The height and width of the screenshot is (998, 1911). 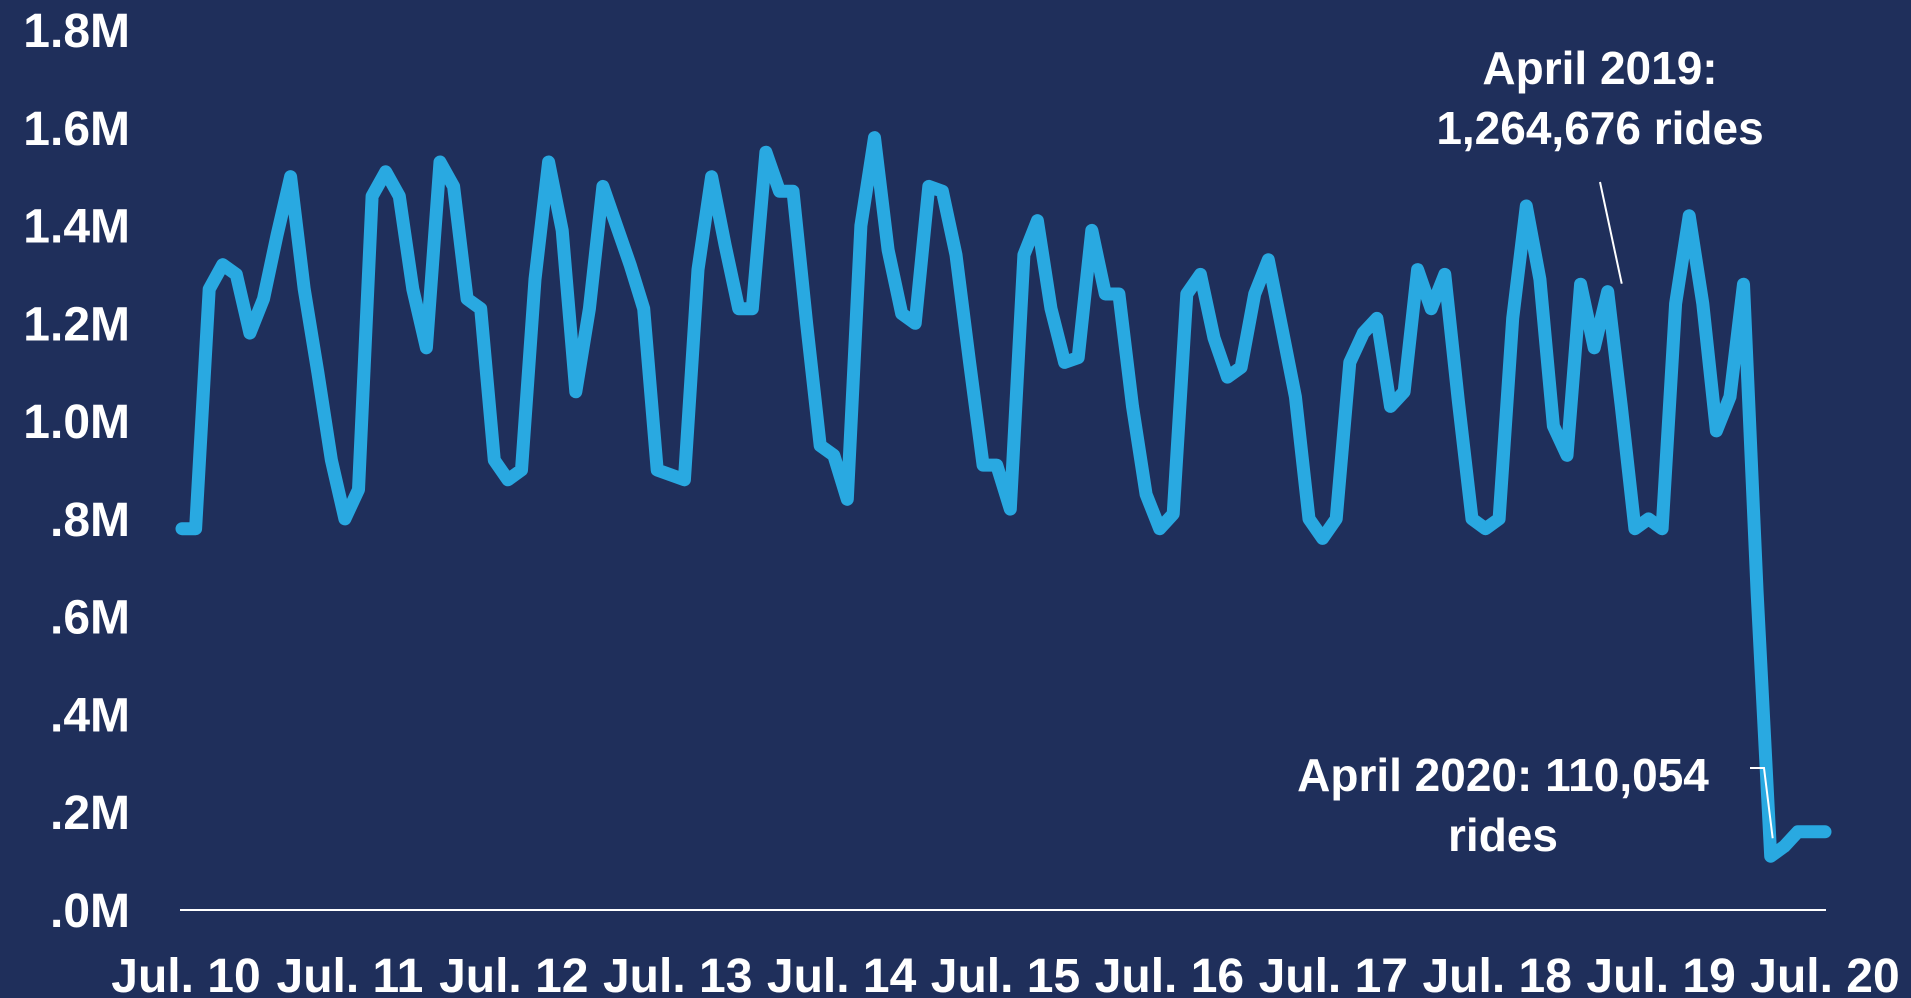 I want to click on y-tick-label: .4M, so click(x=90, y=715).